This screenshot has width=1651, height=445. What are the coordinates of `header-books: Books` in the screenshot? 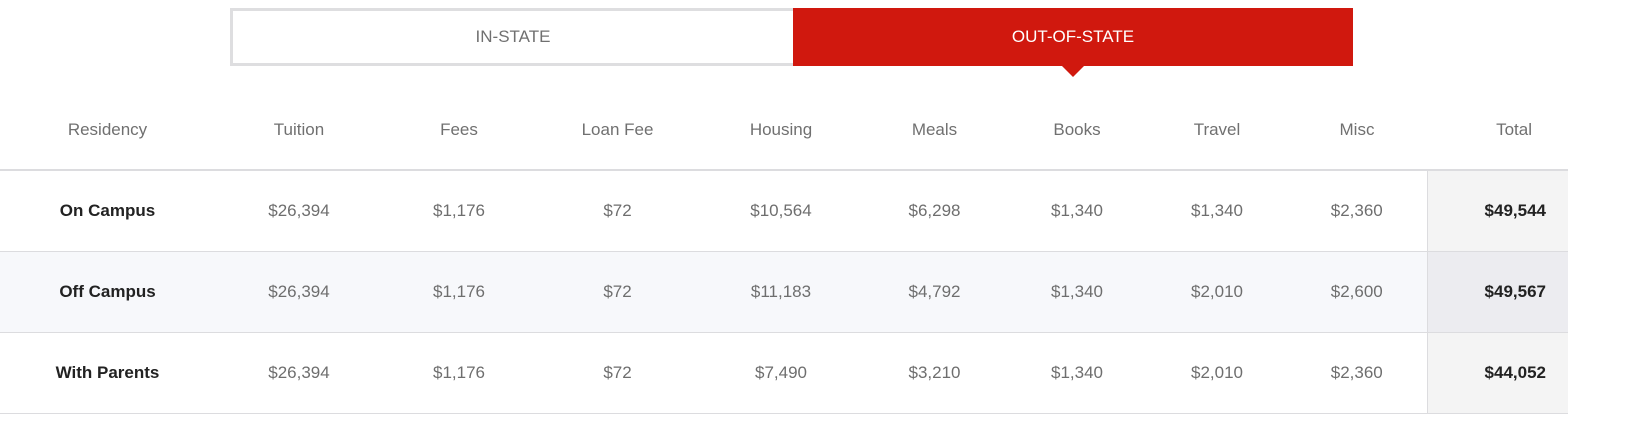 It's located at (1077, 130).